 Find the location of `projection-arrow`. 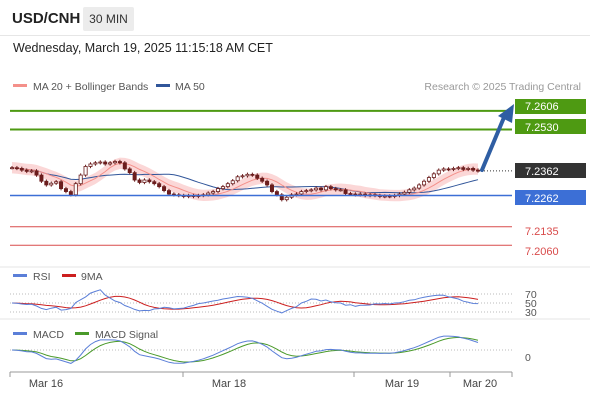

projection-arrow is located at coordinates (497, 138).